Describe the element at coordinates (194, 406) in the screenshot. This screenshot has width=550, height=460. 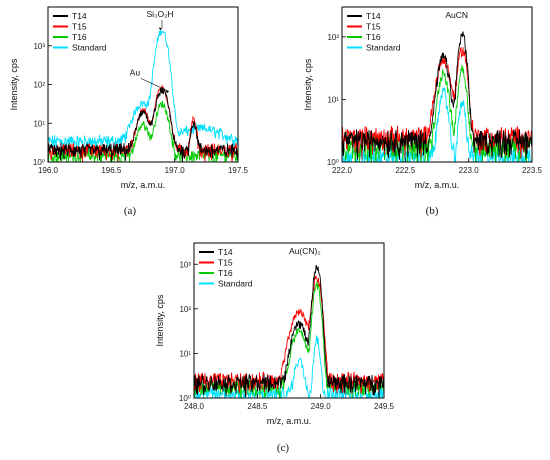
I see `x-tick-label: 248.0` at that location.